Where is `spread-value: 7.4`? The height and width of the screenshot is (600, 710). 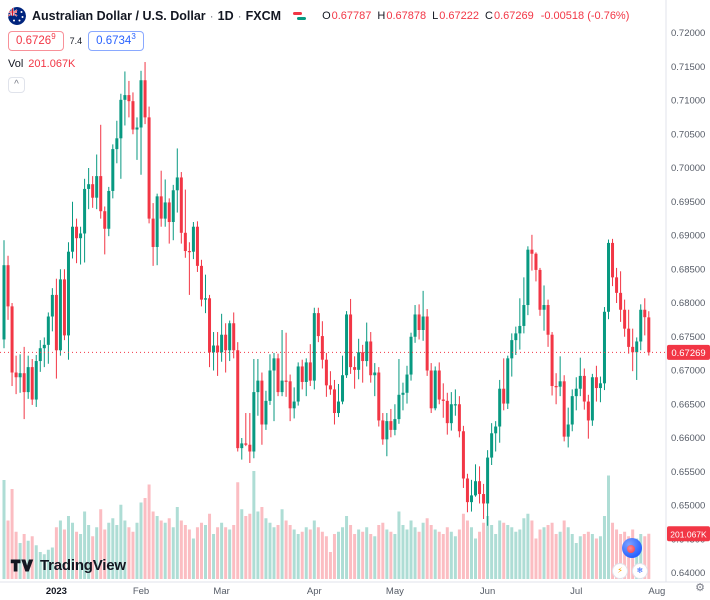
spread-value: 7.4 is located at coordinates (76, 41).